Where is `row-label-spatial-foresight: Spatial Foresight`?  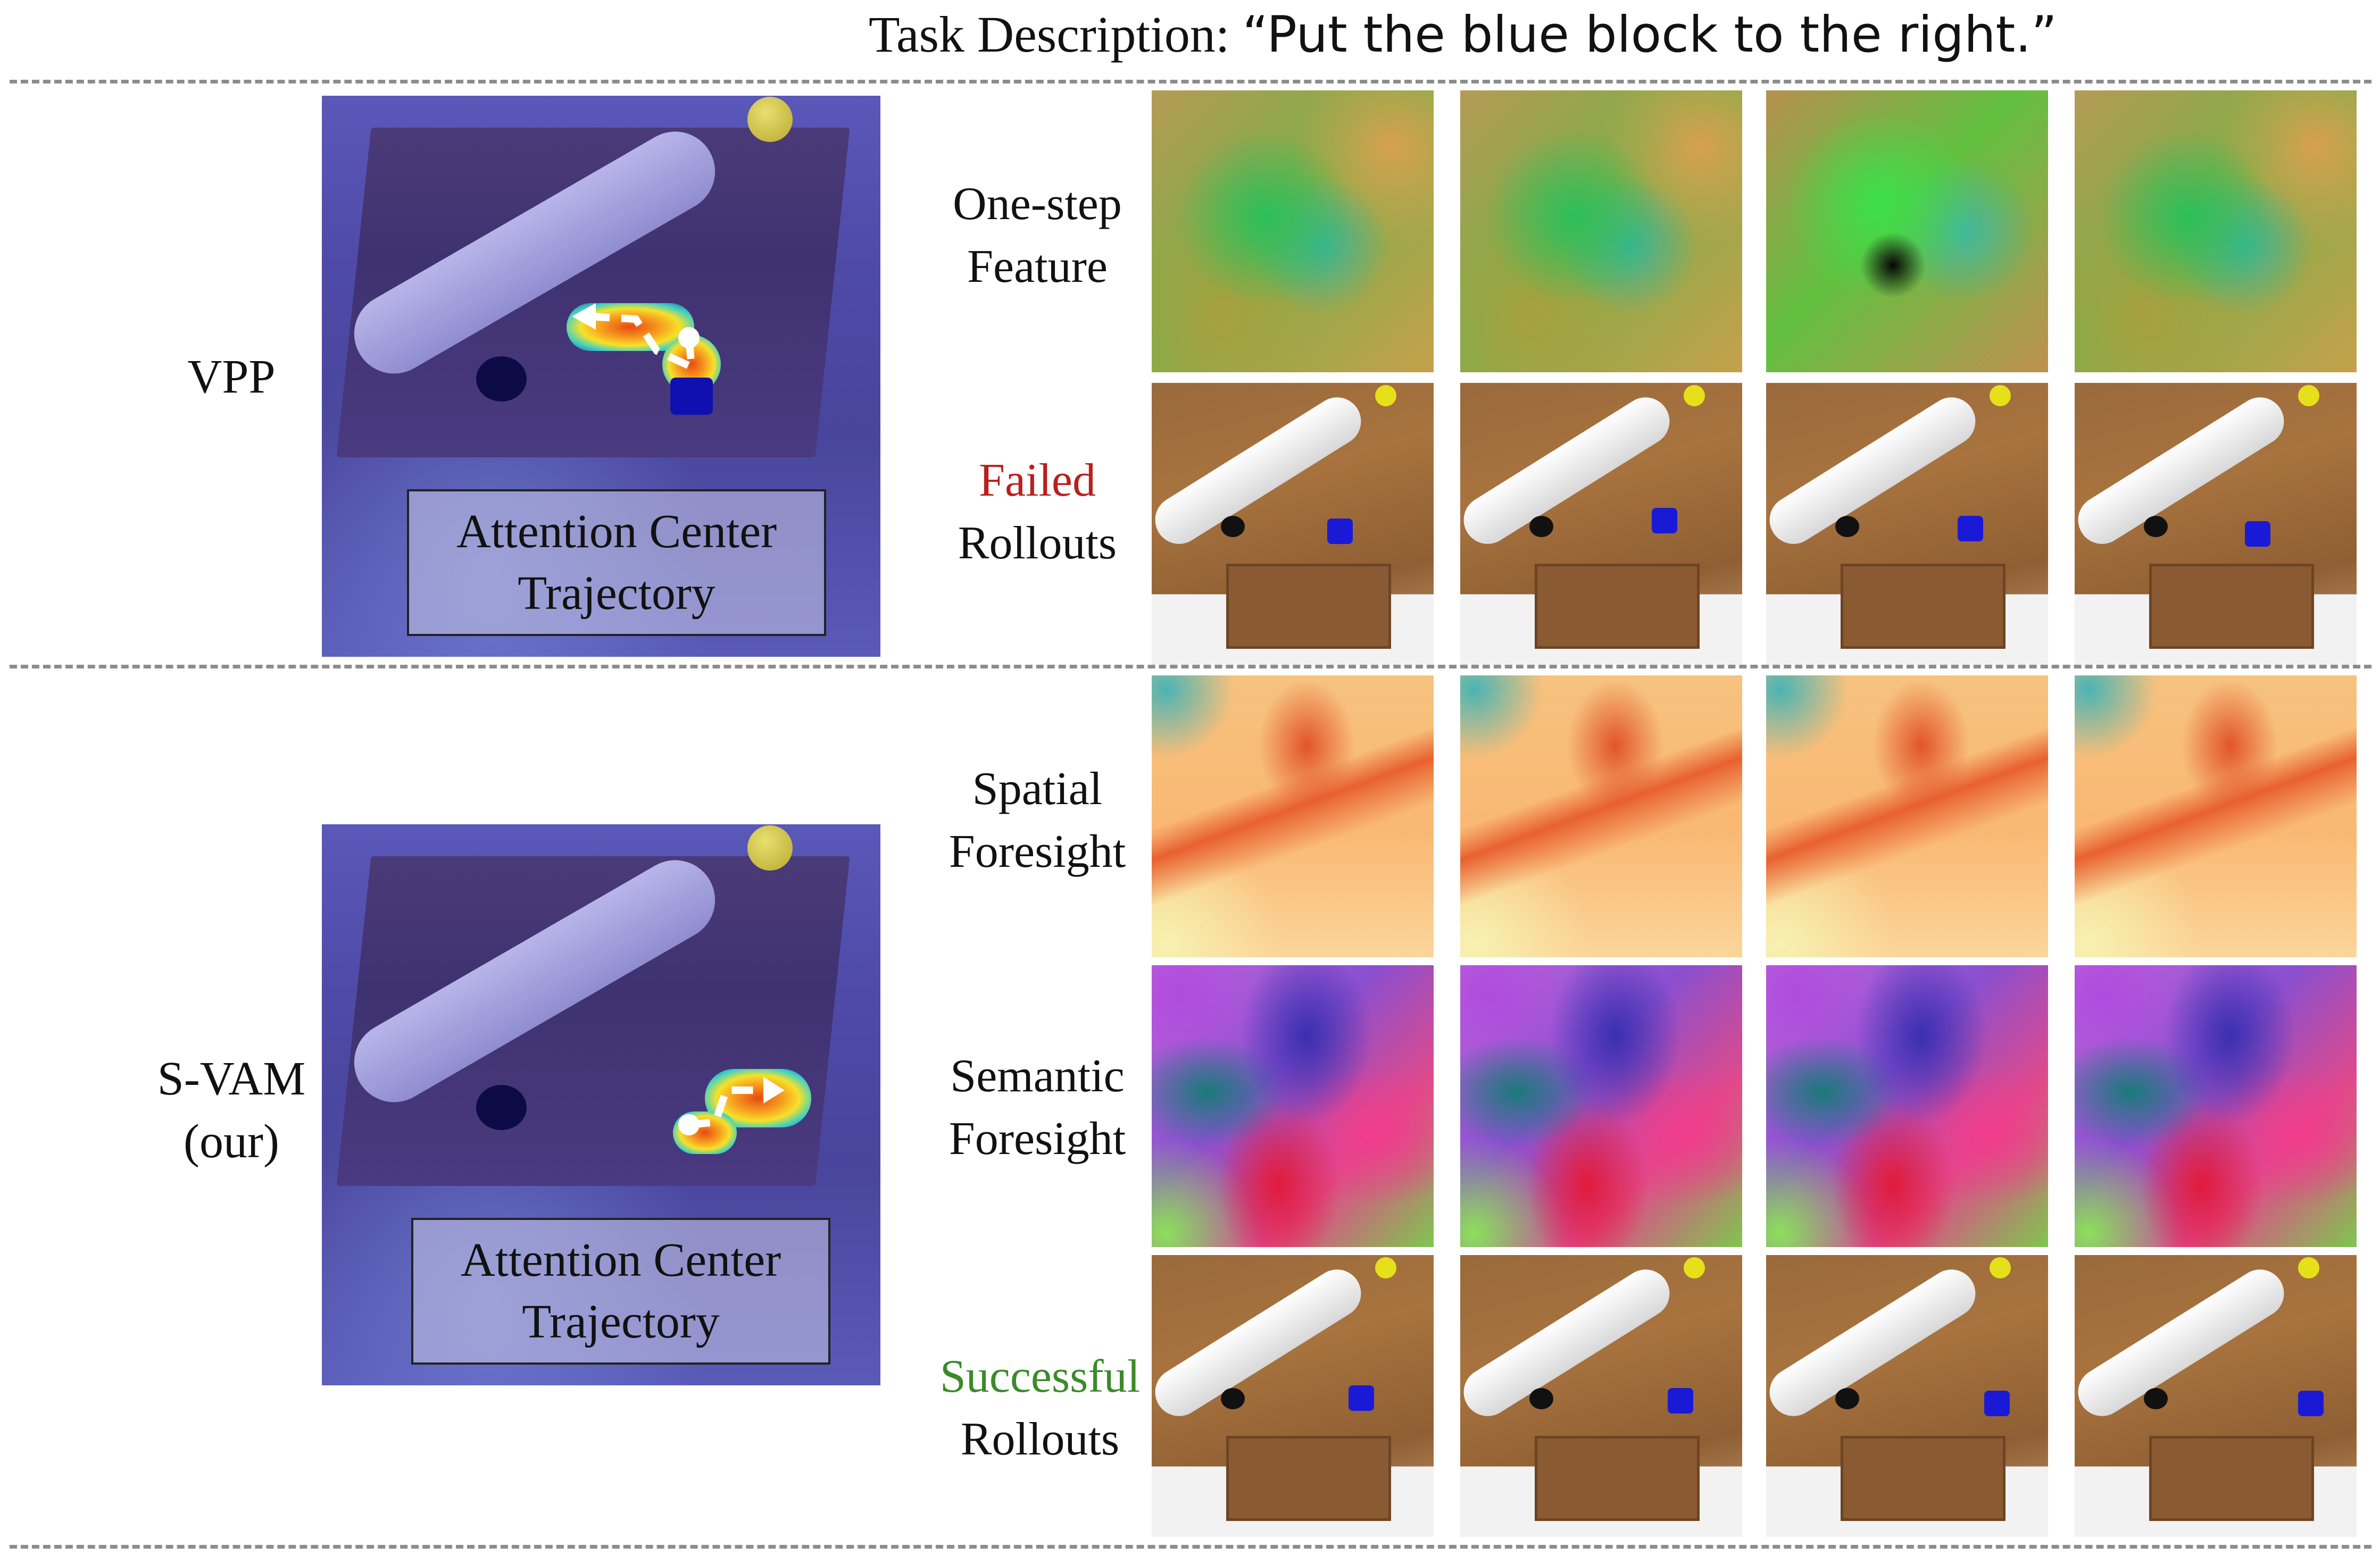 row-label-spatial-foresight: Spatial Foresight is located at coordinates (1037, 820).